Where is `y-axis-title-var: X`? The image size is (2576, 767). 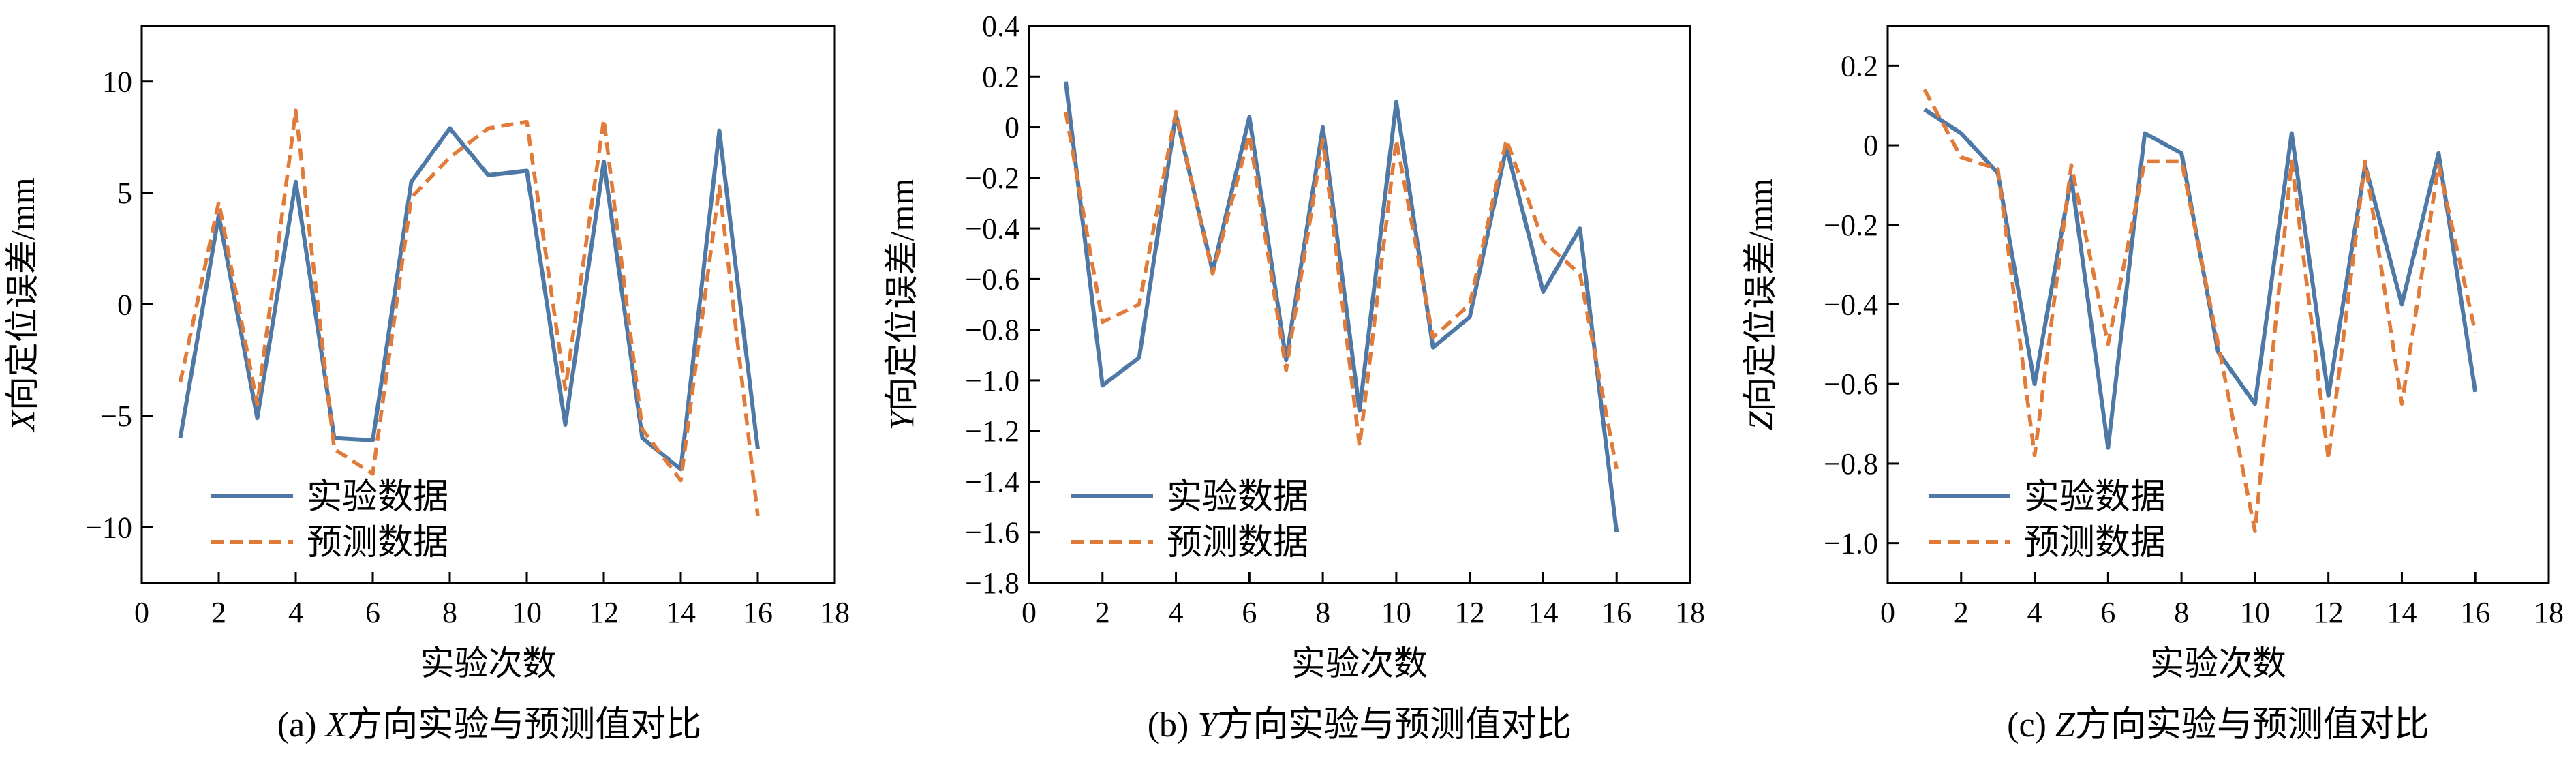 y-axis-title-var: X is located at coordinates (22, 421).